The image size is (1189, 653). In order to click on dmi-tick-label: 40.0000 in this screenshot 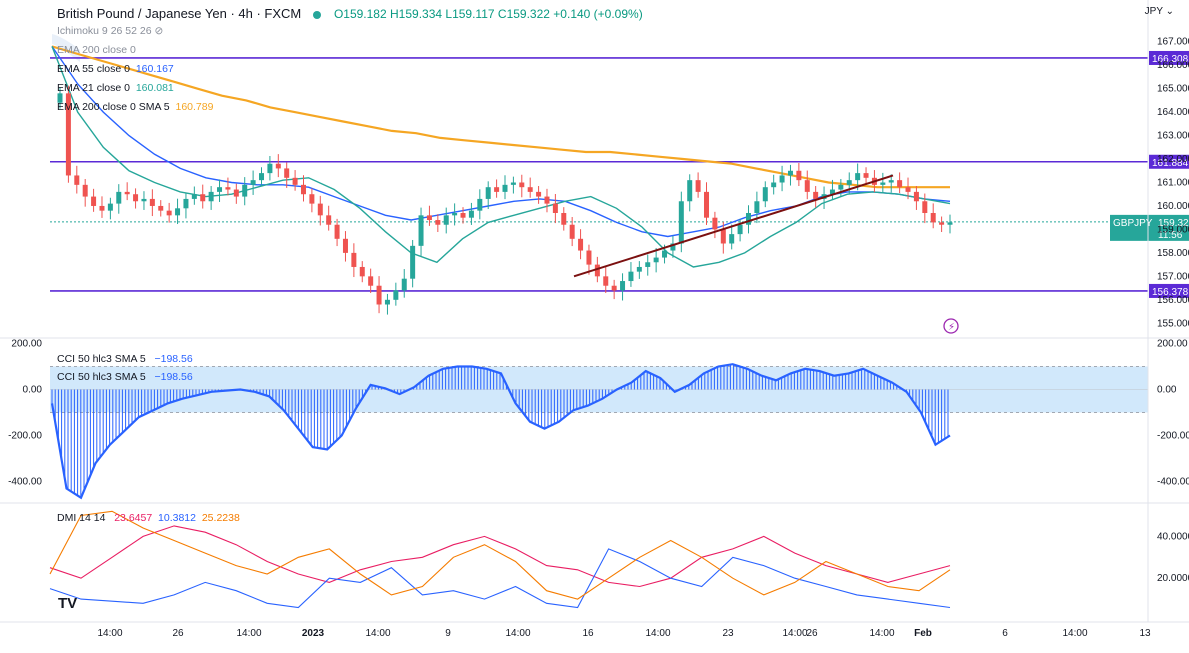, I will do `click(1173, 536)`.